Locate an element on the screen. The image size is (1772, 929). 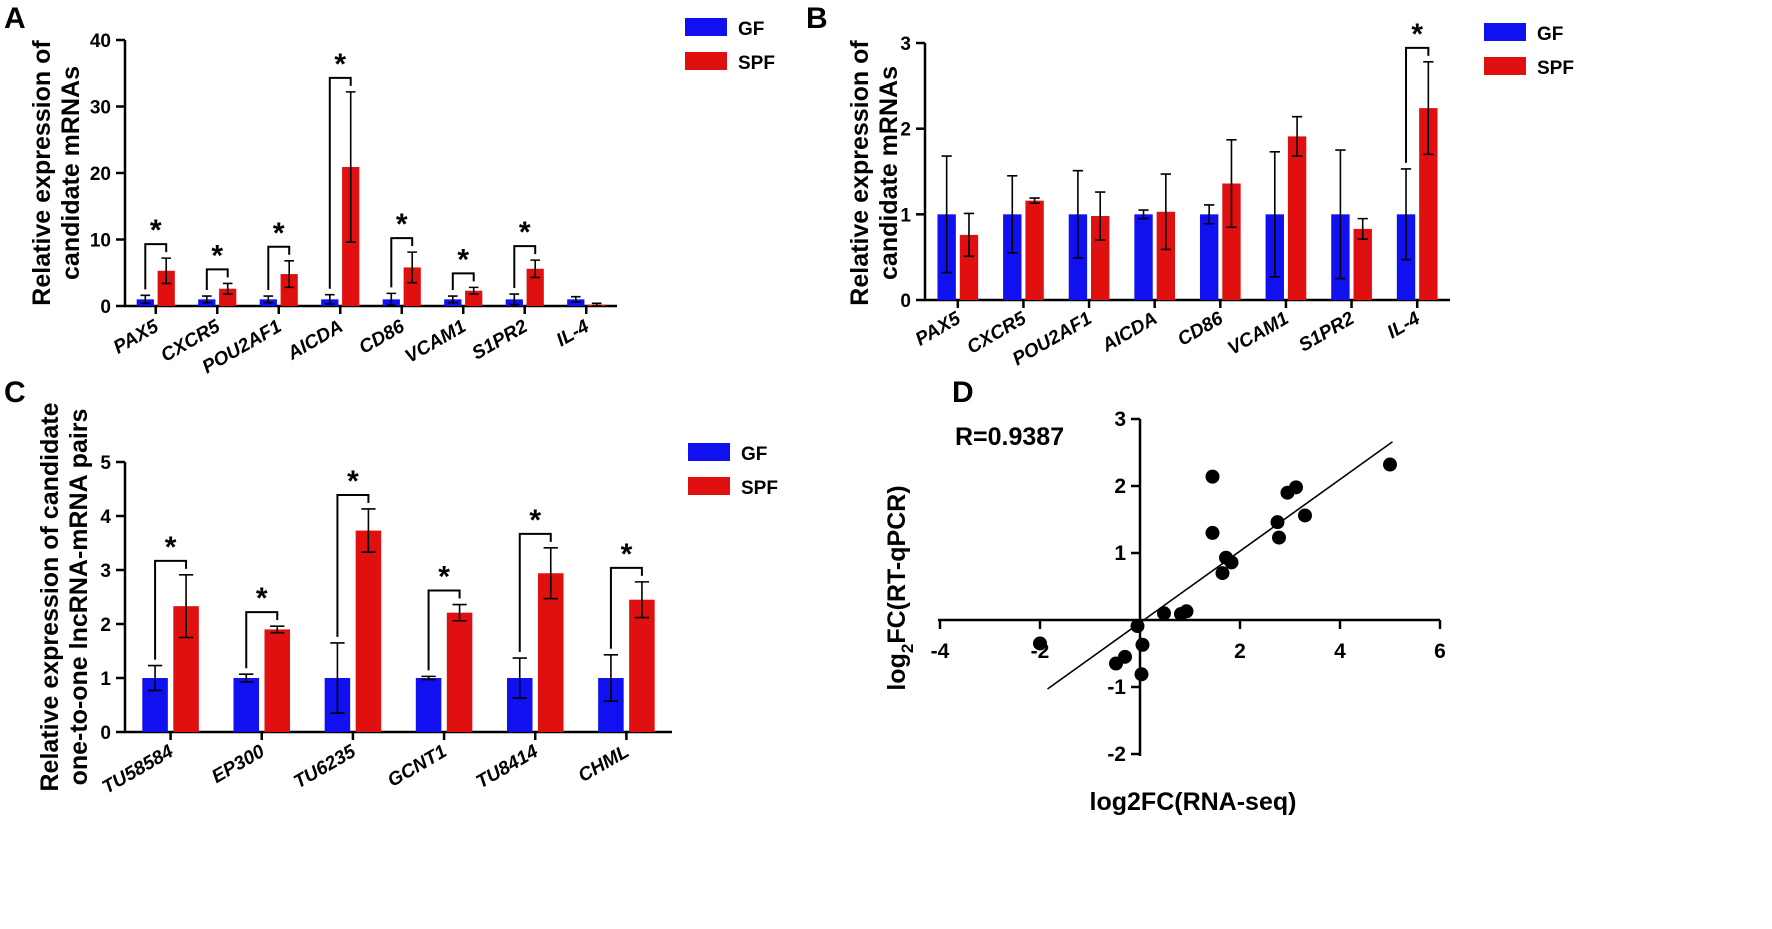
x-axis-title: log2FC(RNA-seq) is located at coordinates (1193, 802).